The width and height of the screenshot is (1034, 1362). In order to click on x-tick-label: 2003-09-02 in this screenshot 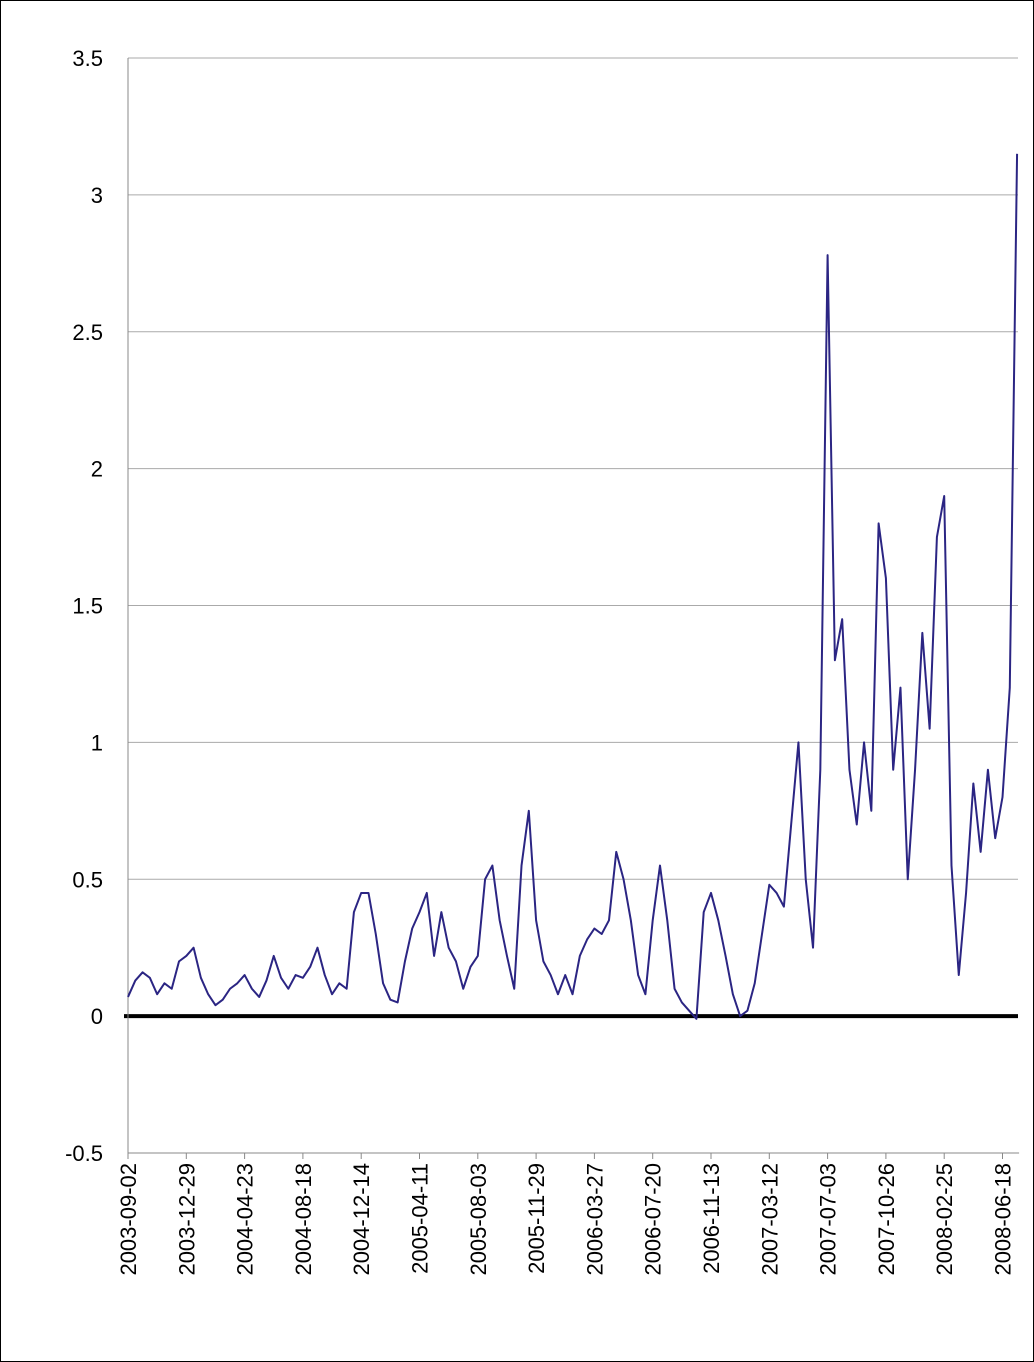, I will do `click(128, 1219)`.